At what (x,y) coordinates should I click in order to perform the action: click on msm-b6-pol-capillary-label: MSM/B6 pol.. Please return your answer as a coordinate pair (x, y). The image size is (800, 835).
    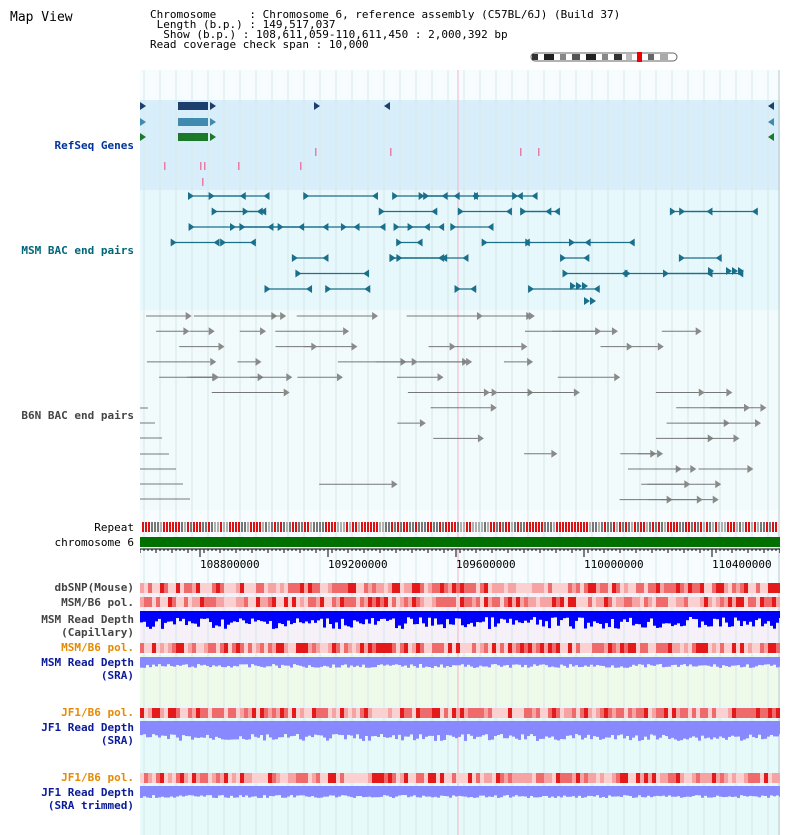
    Looking at the image, I should click on (97, 602).